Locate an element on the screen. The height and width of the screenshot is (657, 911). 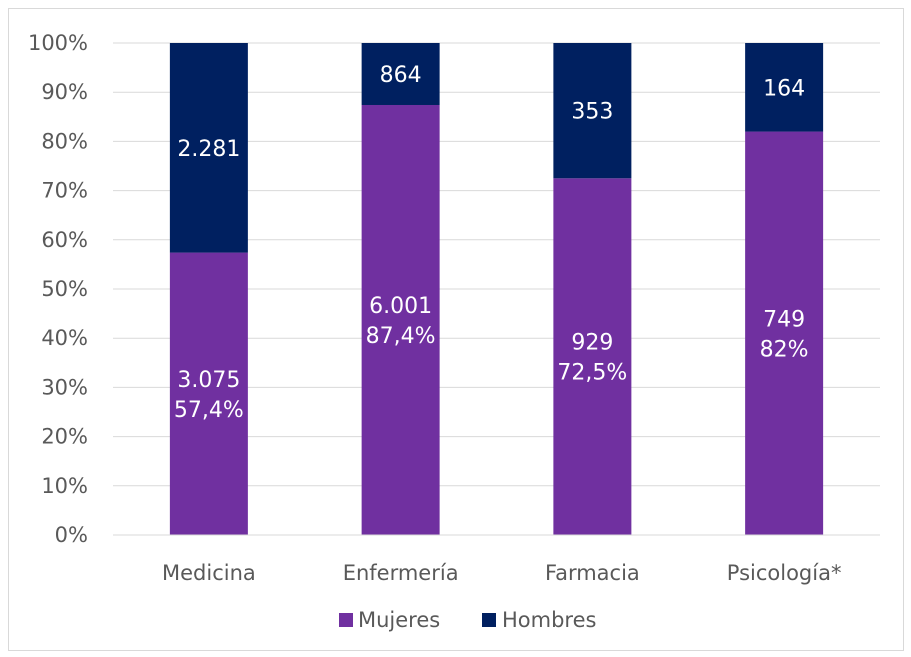
y-tick-label: 60% is located at coordinates (64, 240).